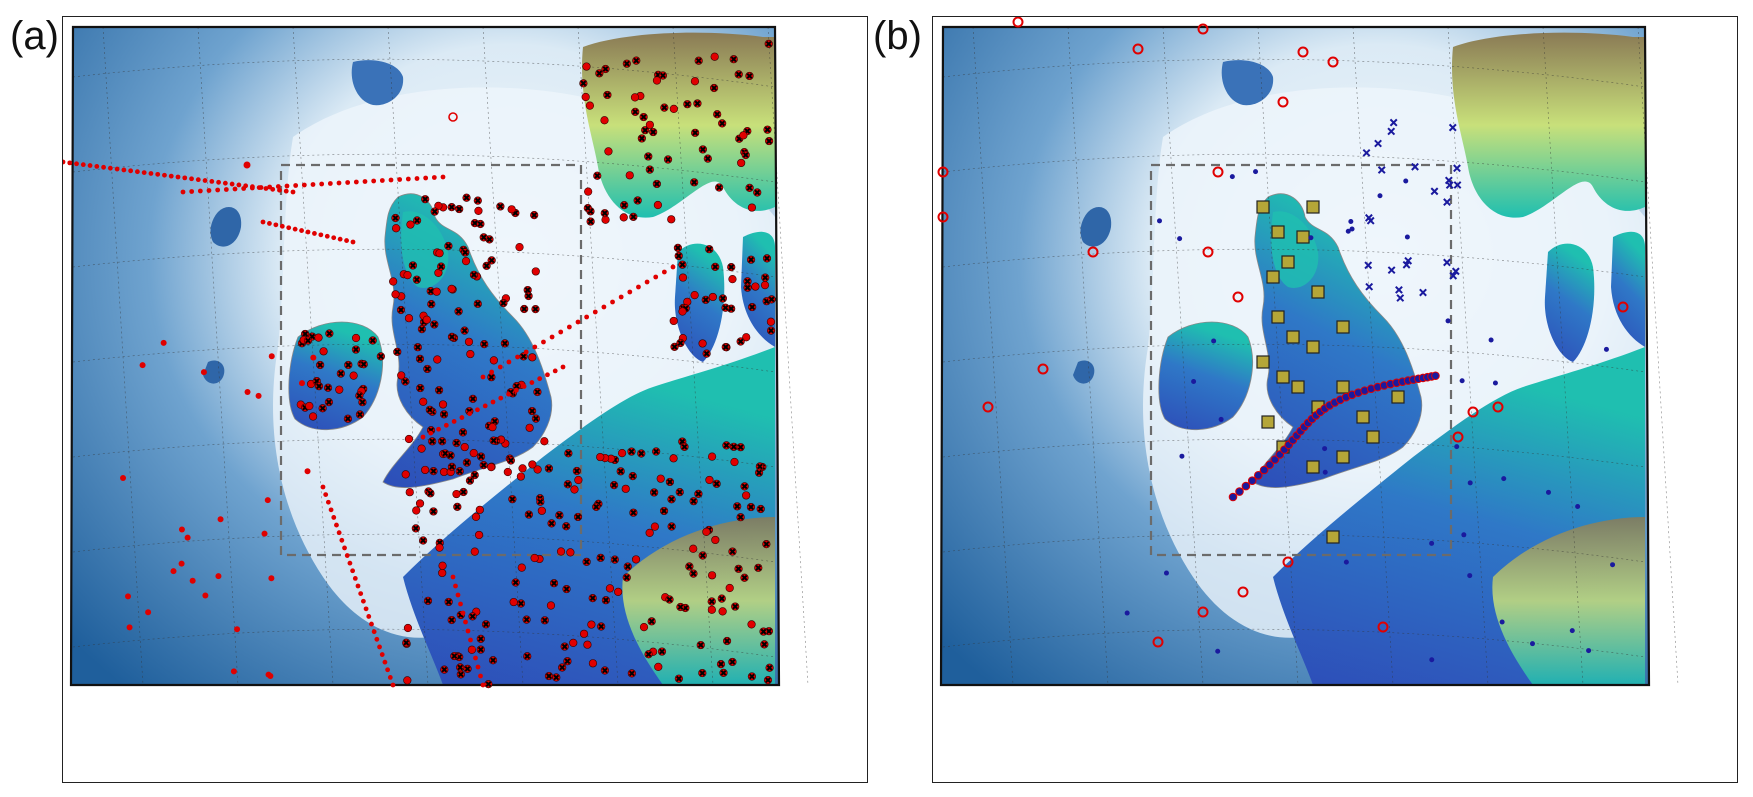 The image size is (1753, 797). What do you see at coordinates (1247, 83) in the screenshot?
I see `faroe-islands` at bounding box center [1247, 83].